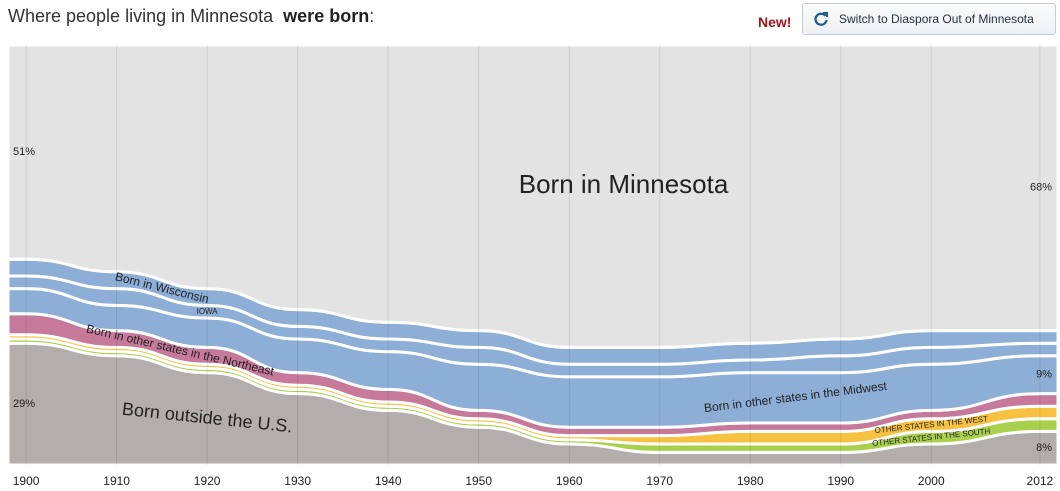 The width and height of the screenshot is (1060, 491). What do you see at coordinates (1040, 481) in the screenshot?
I see `x-tick-label: 2012` at bounding box center [1040, 481].